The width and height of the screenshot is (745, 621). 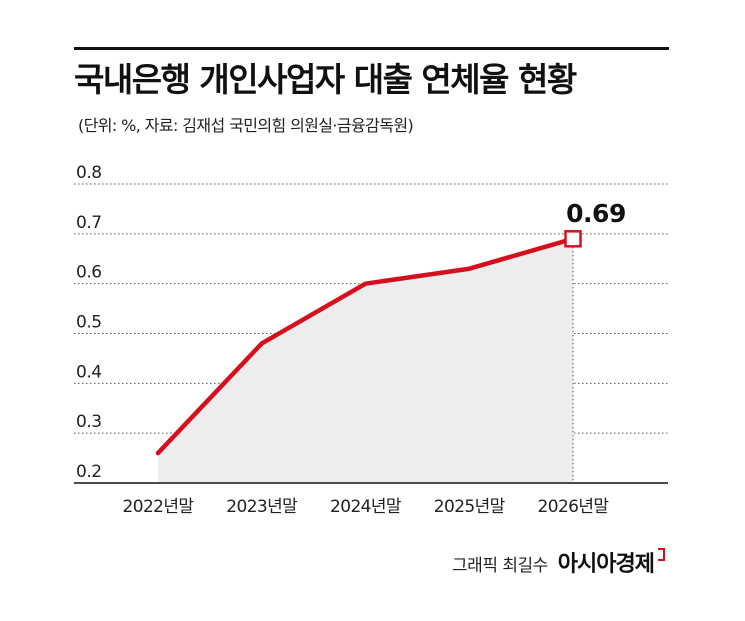 I want to click on x-tick-label: 2022년말, so click(x=159, y=507).